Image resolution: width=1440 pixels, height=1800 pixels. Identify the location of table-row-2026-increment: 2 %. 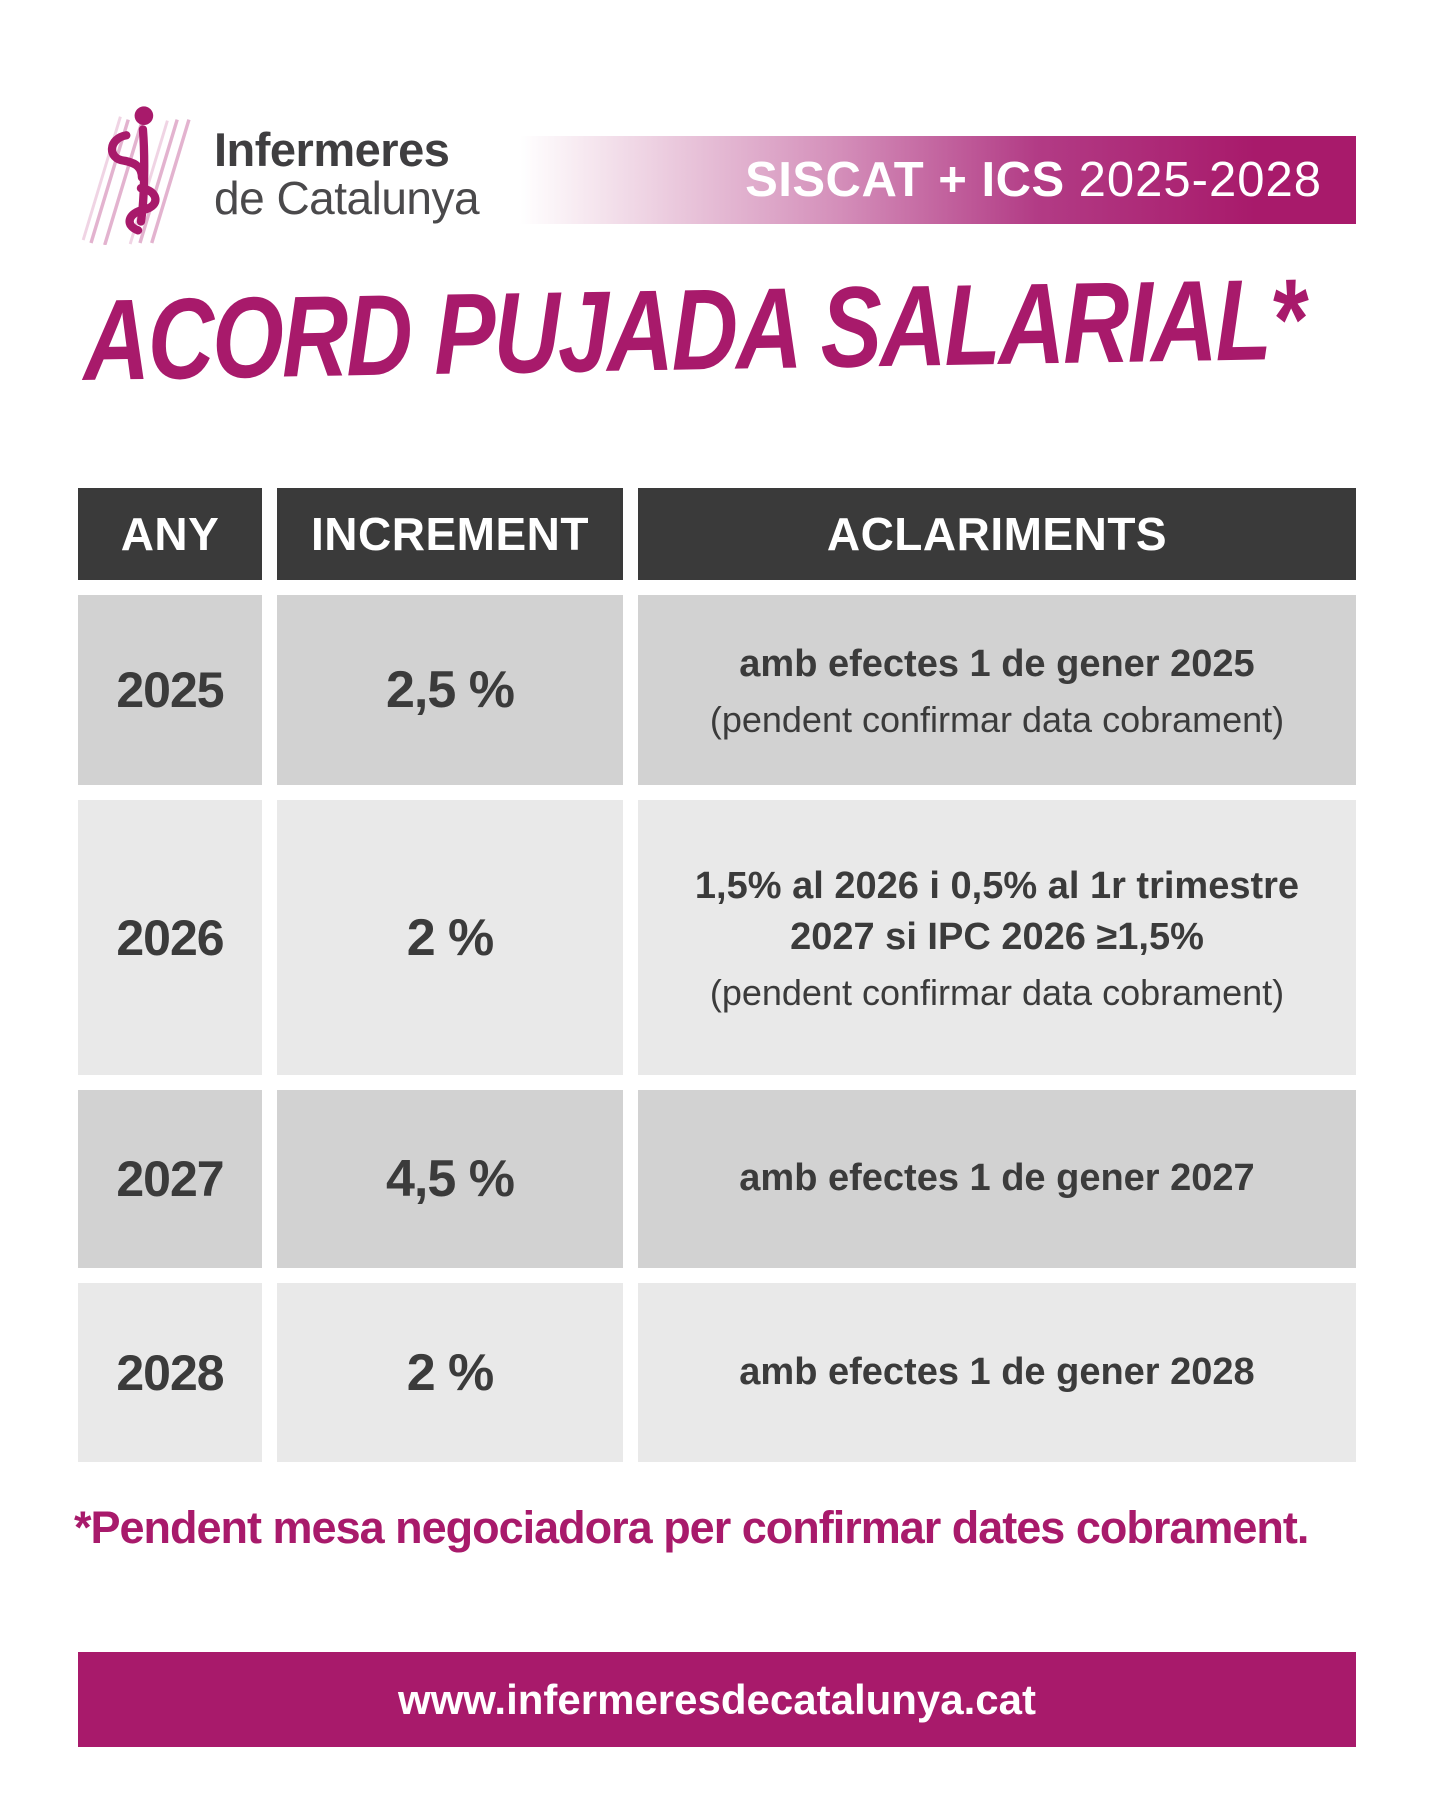
(450, 937).